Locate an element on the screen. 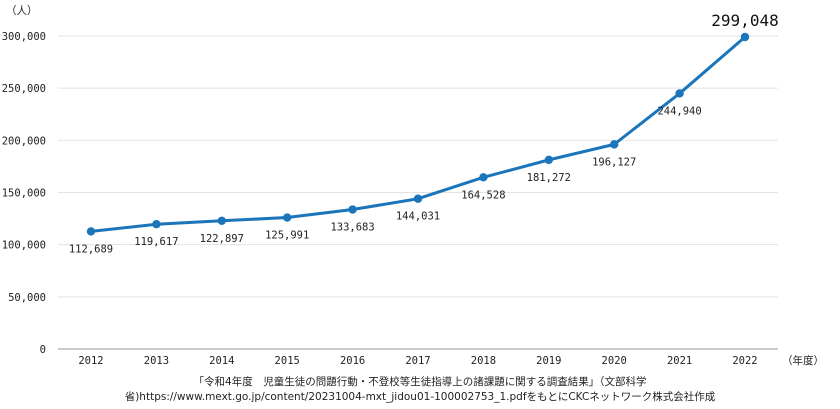 The image size is (840, 409). x-tick-label: 2015 is located at coordinates (287, 361).